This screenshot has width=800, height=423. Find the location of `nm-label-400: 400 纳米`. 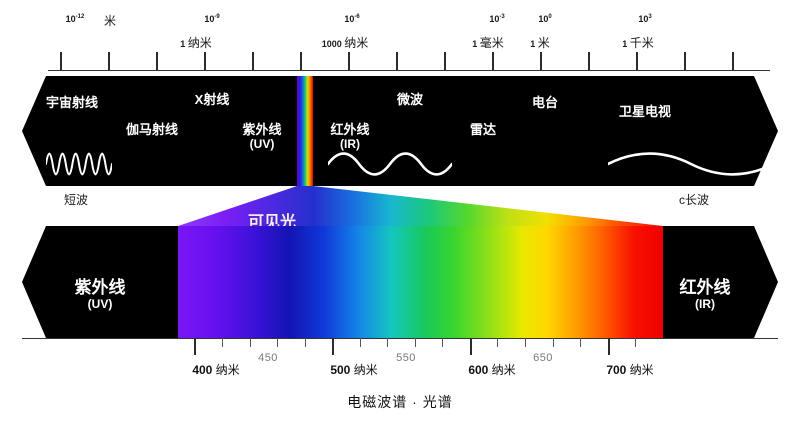

nm-label-400: 400 纳米 is located at coordinates (215, 369).